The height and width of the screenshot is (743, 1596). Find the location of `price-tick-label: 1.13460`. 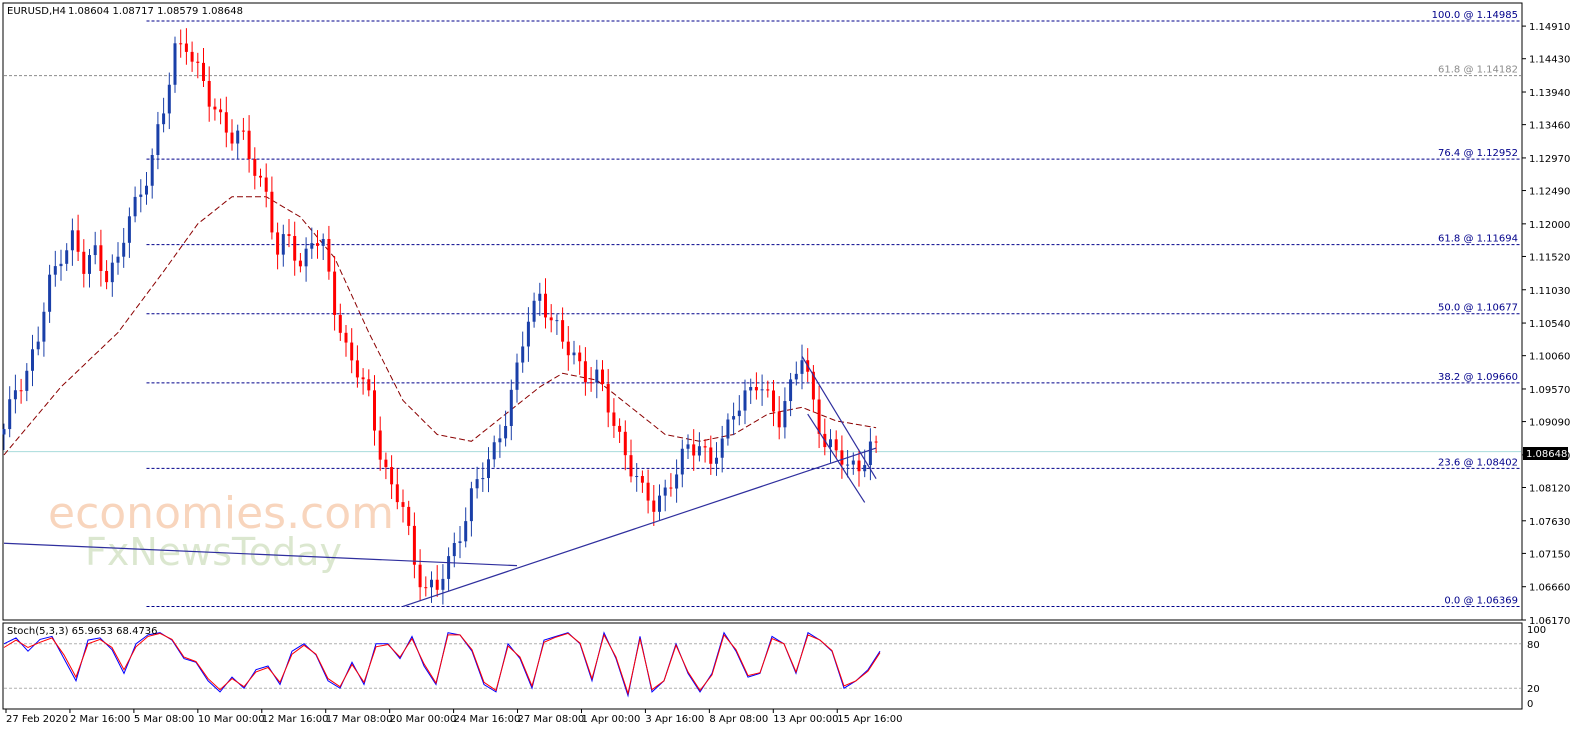

price-tick-label: 1.13460 is located at coordinates (1549, 126).